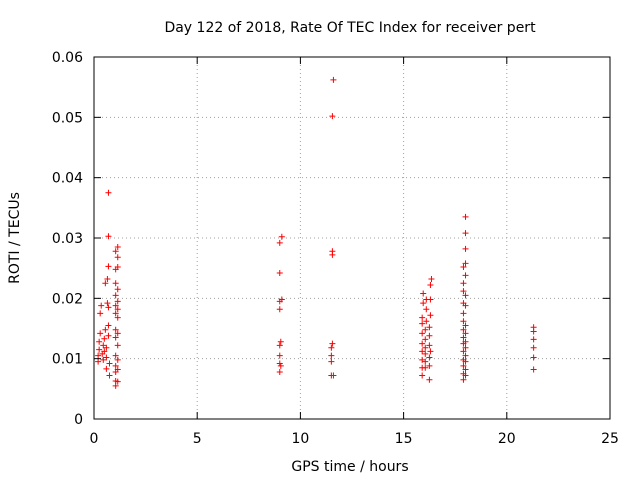  Describe the element at coordinates (67, 118) in the screenshot. I see `y-tick-label: 0.05` at that location.